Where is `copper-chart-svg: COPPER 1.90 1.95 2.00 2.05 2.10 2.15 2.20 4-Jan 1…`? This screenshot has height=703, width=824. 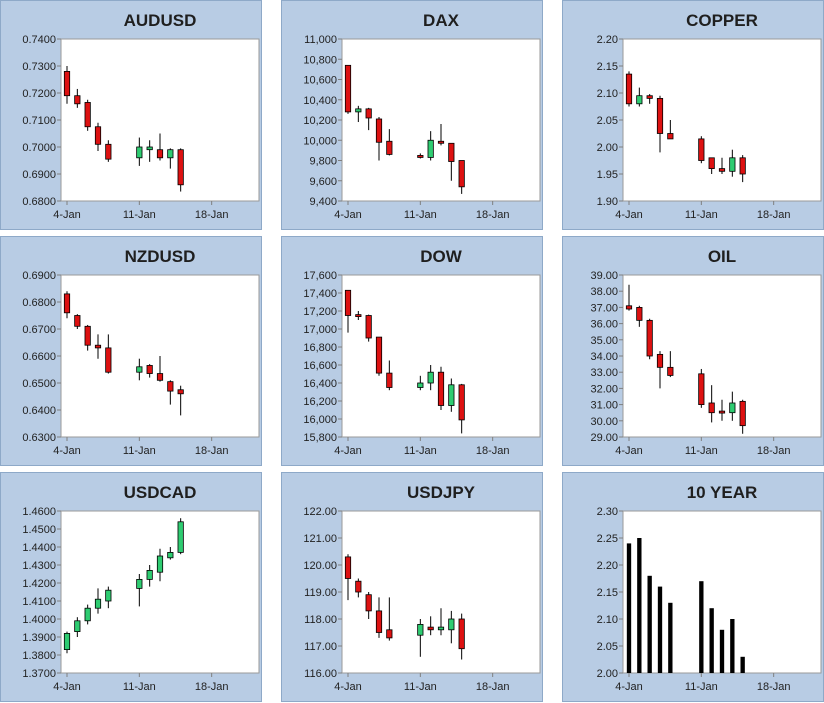
copper-chart-svg: COPPER 1.90 1.95 2.00 2.05 2.10 2.15 2.20 4-Jan 1… is located at coordinates (709, 116).